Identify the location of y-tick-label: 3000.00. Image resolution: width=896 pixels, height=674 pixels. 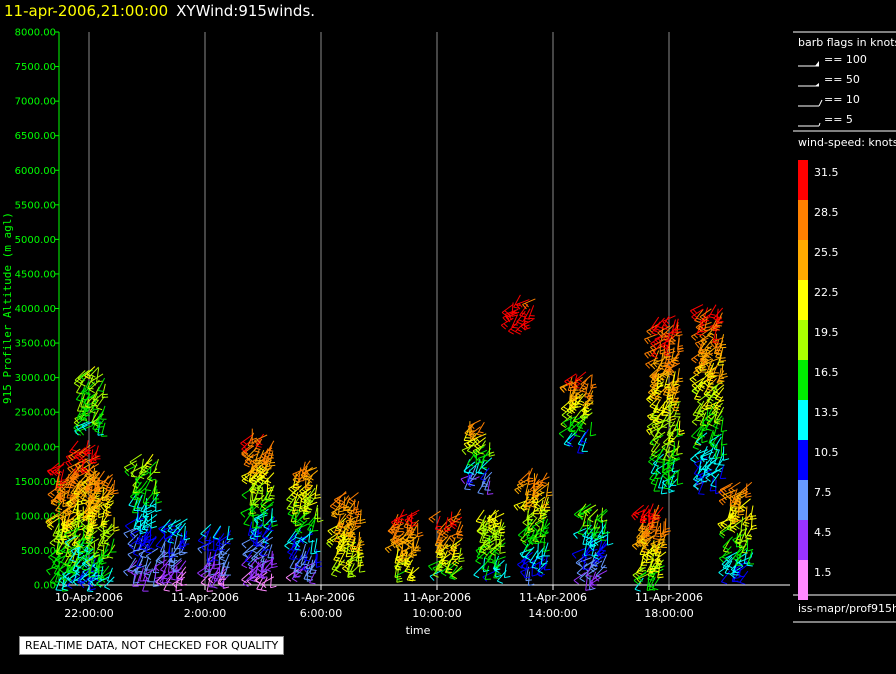
(35, 378).